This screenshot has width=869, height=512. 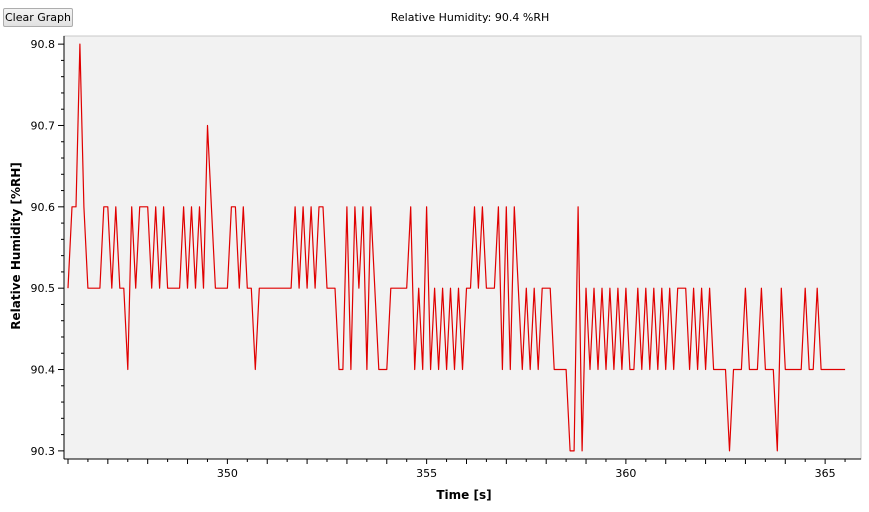 What do you see at coordinates (43, 125) in the screenshot?
I see `y-tick-label: 90.7` at bounding box center [43, 125].